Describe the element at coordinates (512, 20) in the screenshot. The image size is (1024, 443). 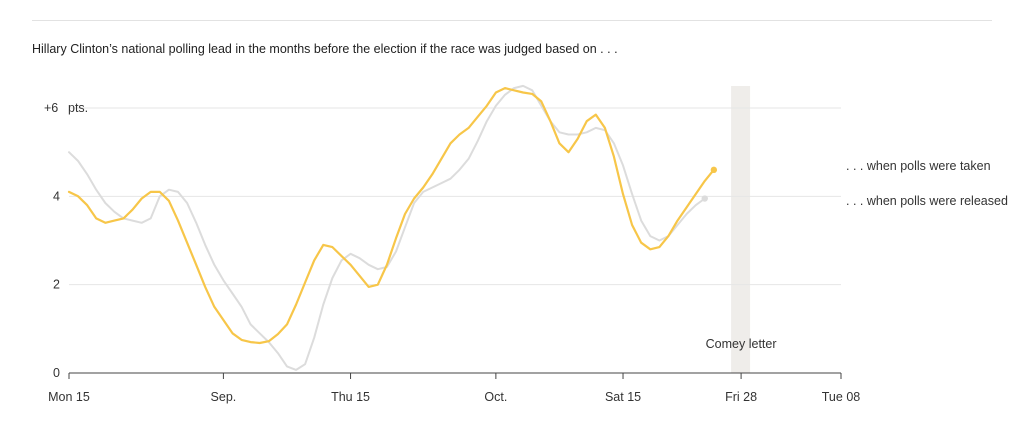
I see `top-divider` at that location.